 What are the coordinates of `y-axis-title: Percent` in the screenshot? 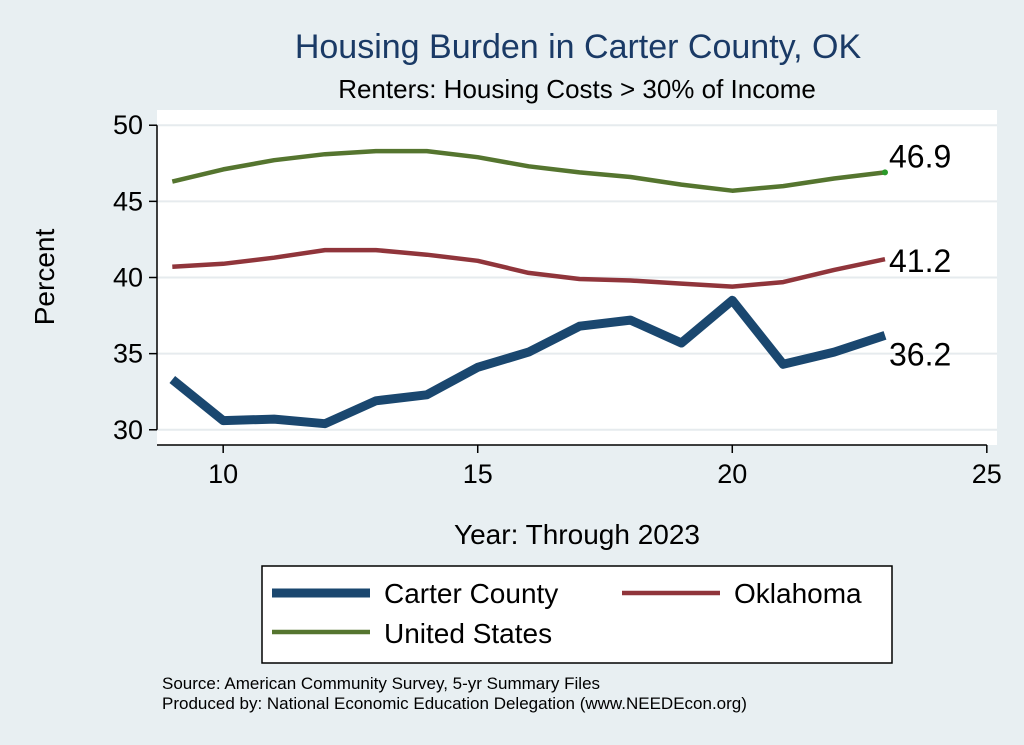 It's located at (44, 277).